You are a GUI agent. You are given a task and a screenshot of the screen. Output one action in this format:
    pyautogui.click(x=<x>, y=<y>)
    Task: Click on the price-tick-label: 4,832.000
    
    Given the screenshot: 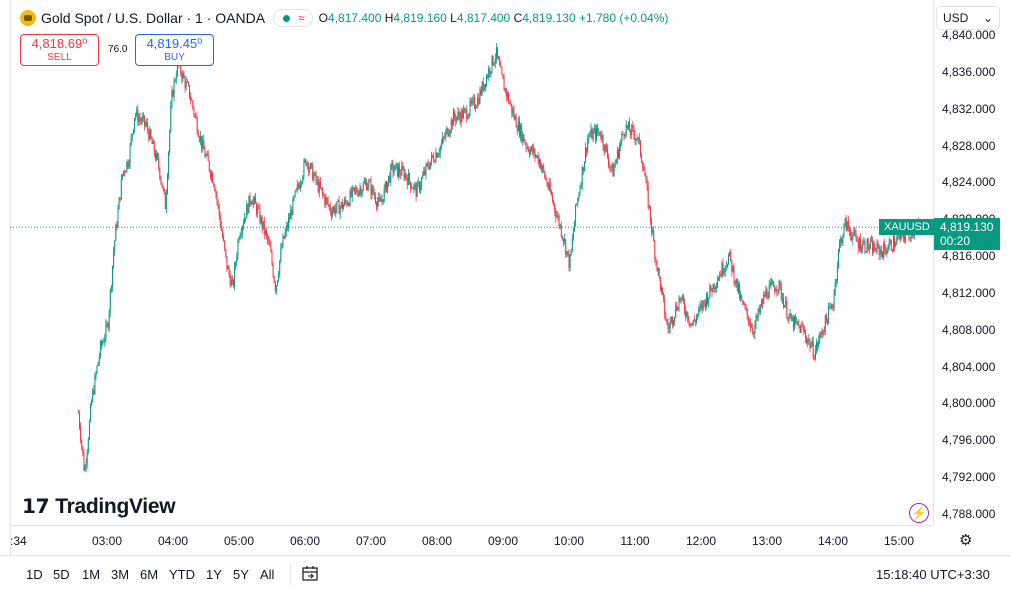 What is the action you would take?
    pyautogui.click(x=969, y=108)
    